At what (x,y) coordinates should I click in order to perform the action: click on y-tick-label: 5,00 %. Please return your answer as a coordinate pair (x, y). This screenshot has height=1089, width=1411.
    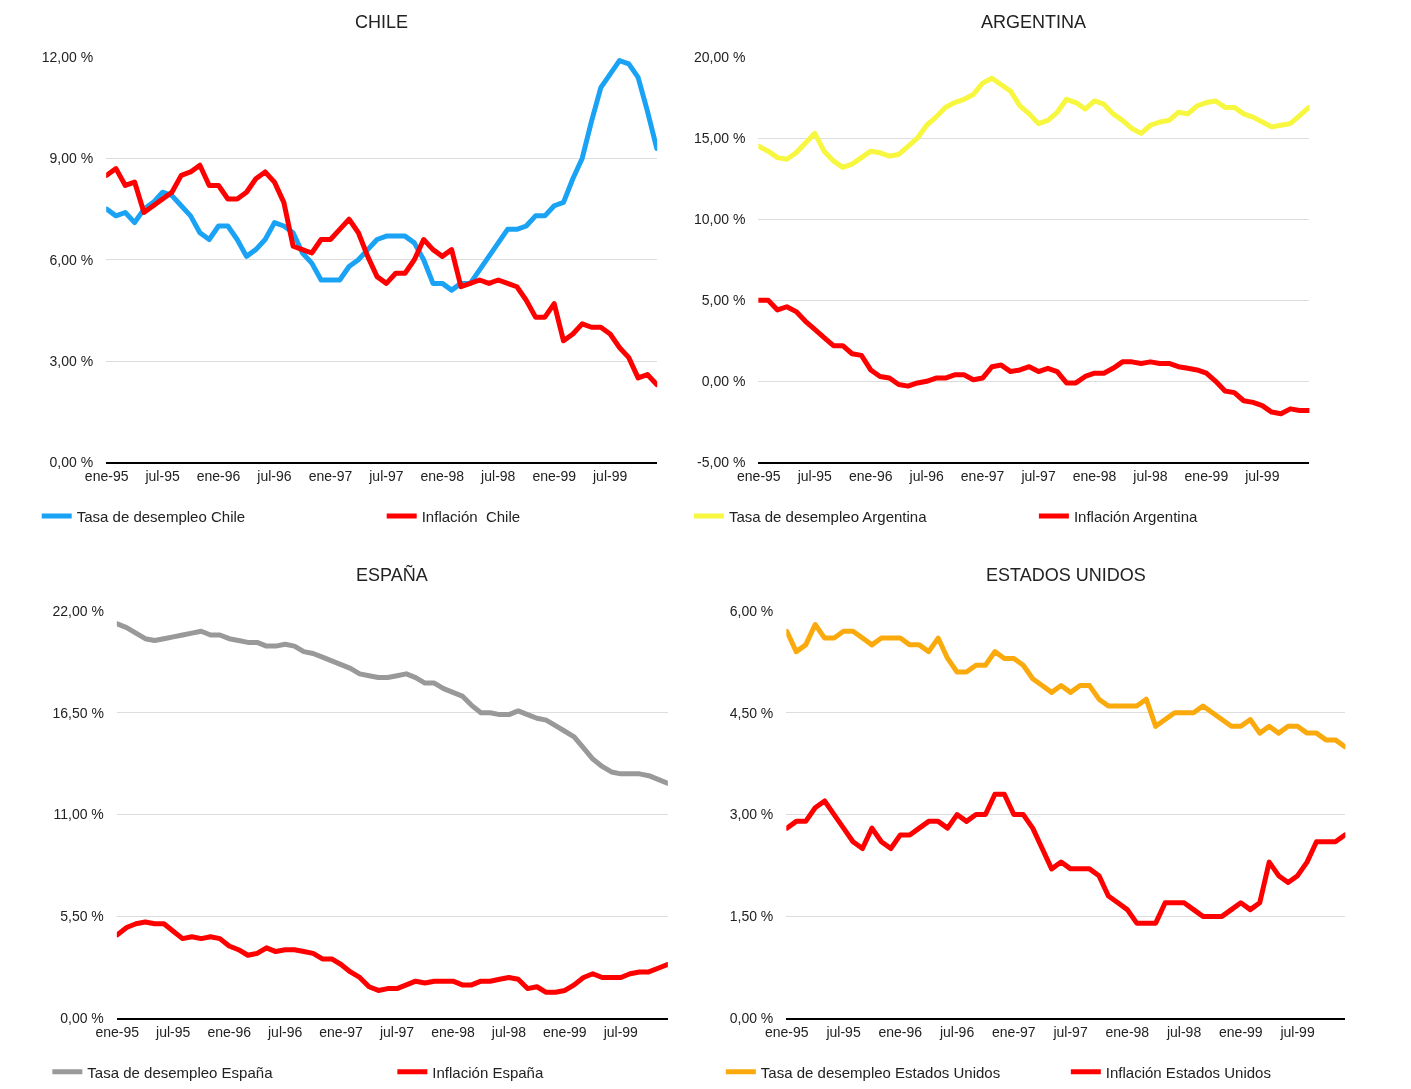
    Looking at the image, I should click on (723, 300).